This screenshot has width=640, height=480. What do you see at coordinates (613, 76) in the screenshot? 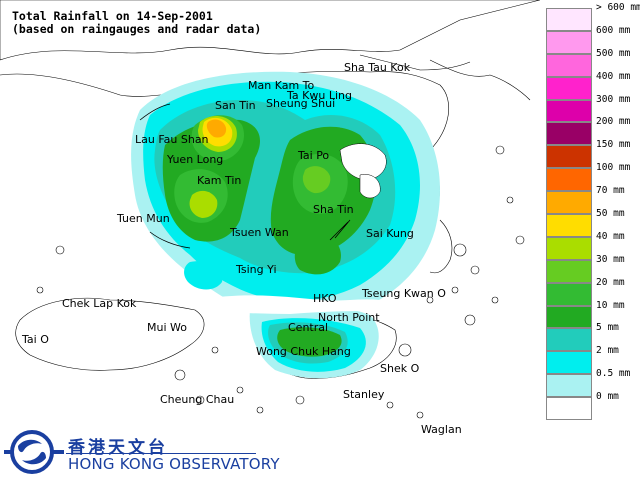
I see `legend-label: 400 mm` at bounding box center [613, 76].